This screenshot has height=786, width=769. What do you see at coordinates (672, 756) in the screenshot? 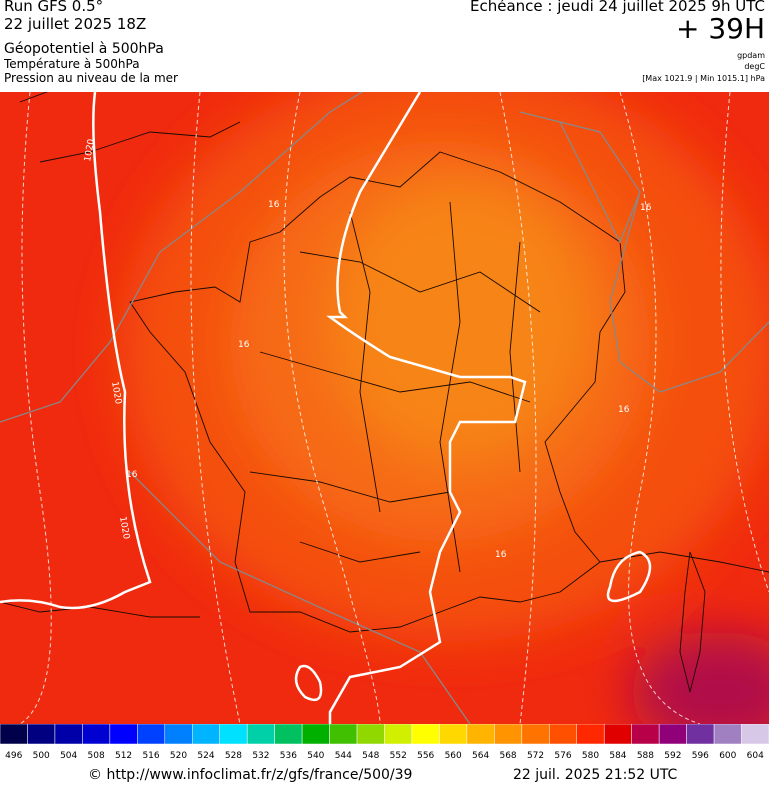
I see `legend-label: 592` at bounding box center [672, 756].